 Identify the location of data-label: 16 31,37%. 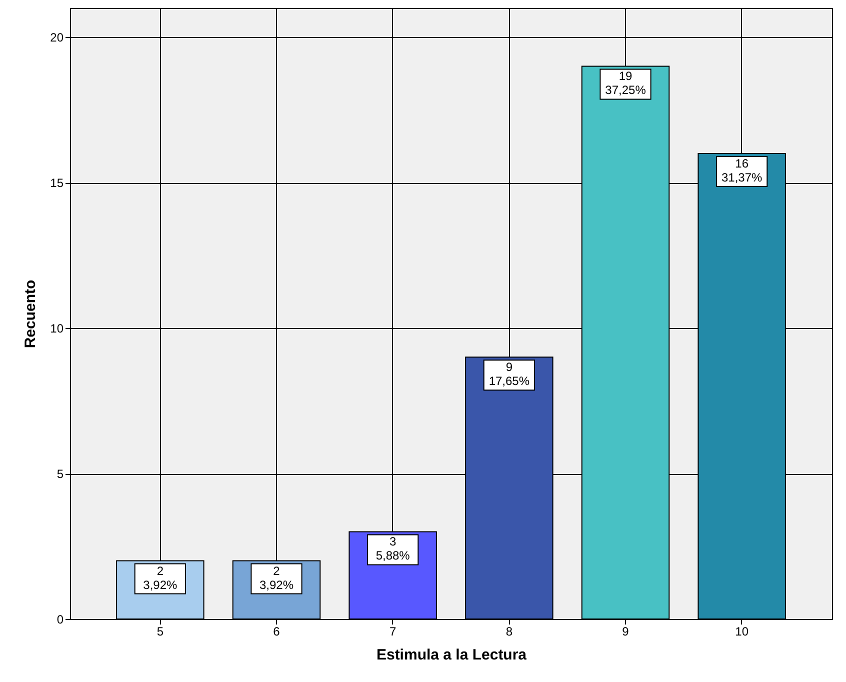
(742, 170).